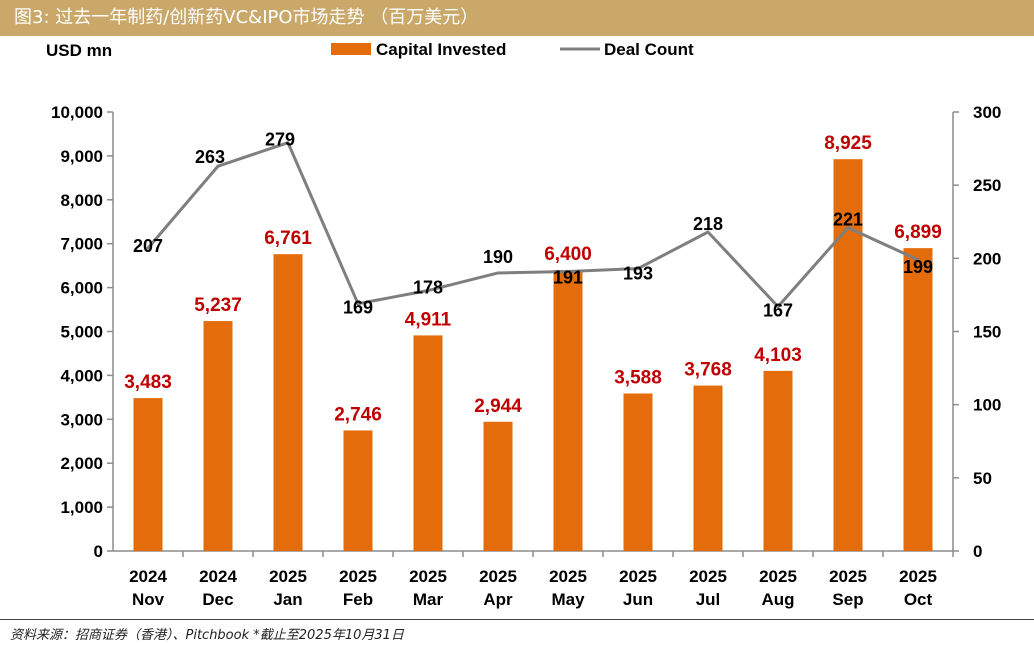  What do you see at coordinates (441, 49) in the screenshot?
I see `legend-label-capital-invested: Capital Invested` at bounding box center [441, 49].